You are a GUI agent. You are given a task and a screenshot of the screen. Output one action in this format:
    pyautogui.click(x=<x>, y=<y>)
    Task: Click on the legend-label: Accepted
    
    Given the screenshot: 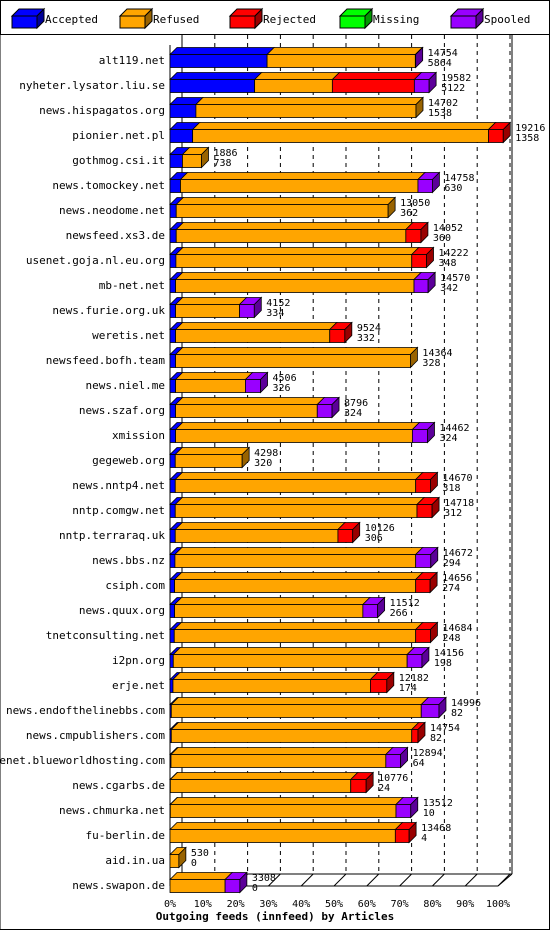 What is the action you would take?
    pyautogui.click(x=71, y=19)
    